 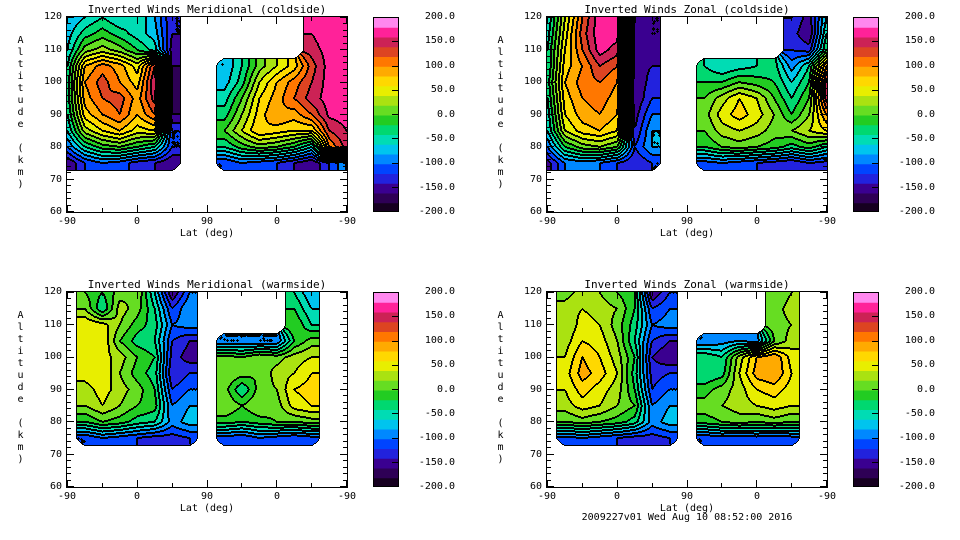 I want to click on panel-title: Inverted Winds Meridional (coldside), so click(x=207, y=9).